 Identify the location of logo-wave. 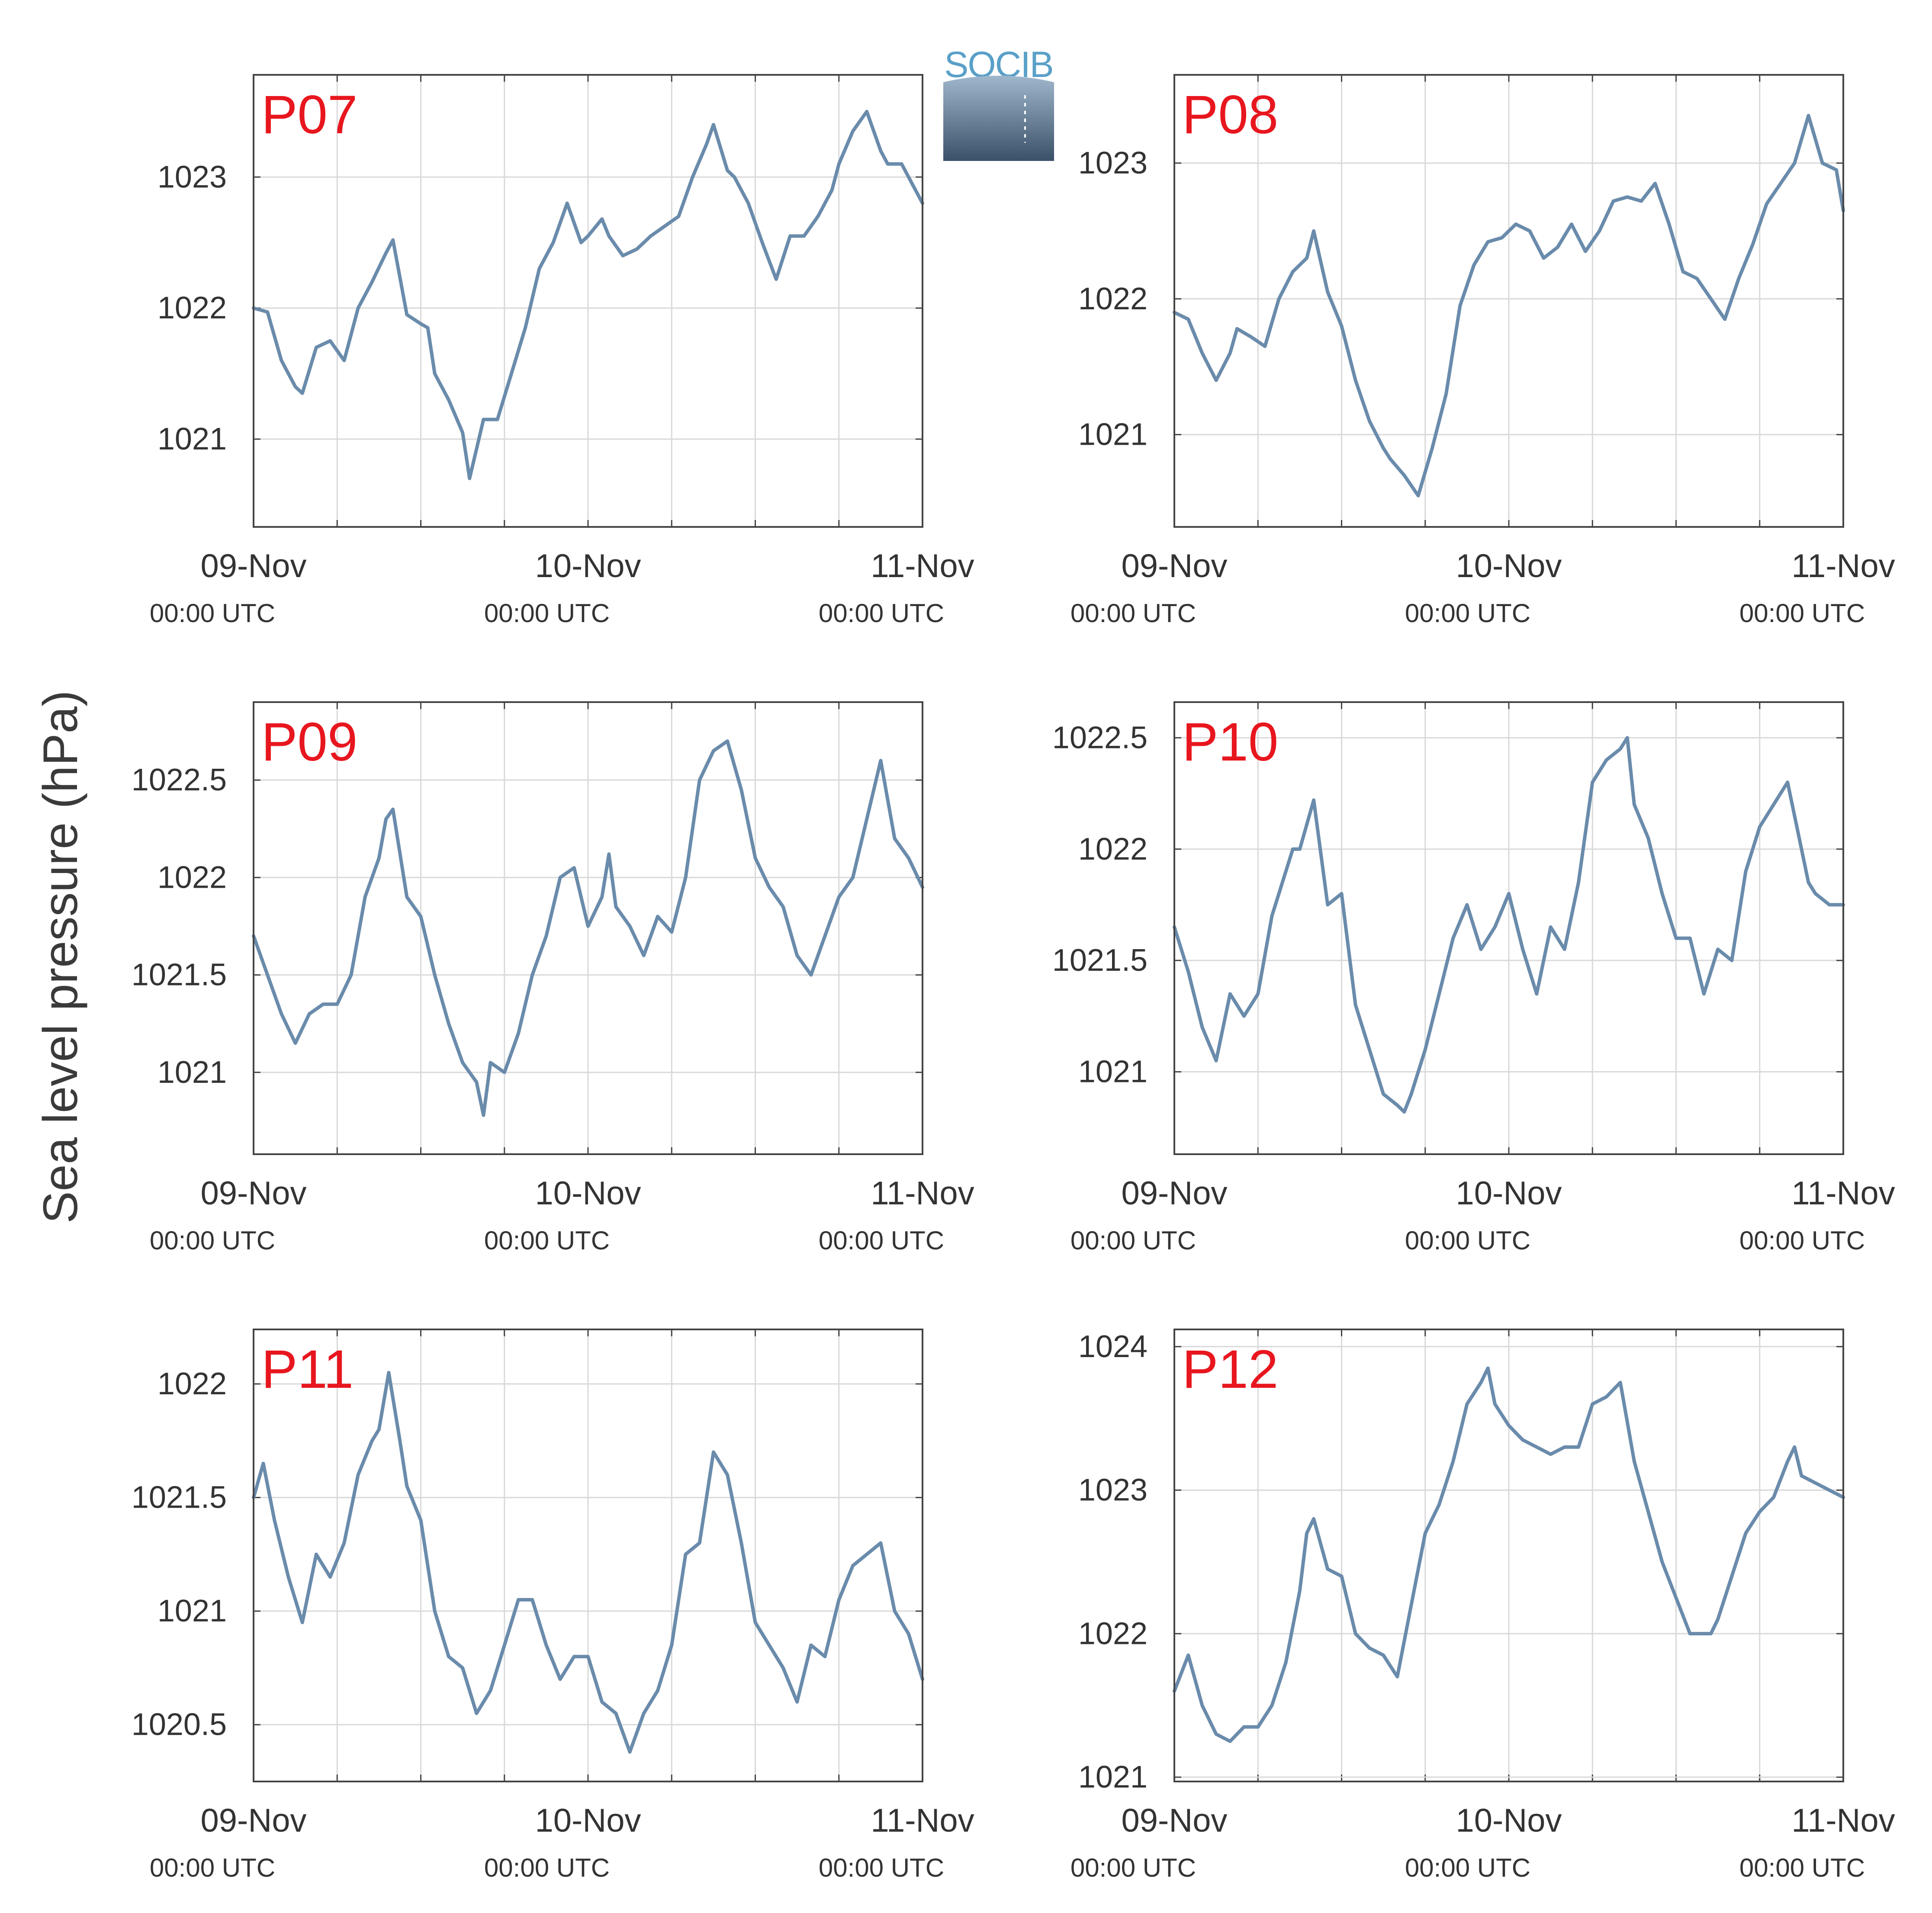
(998, 118).